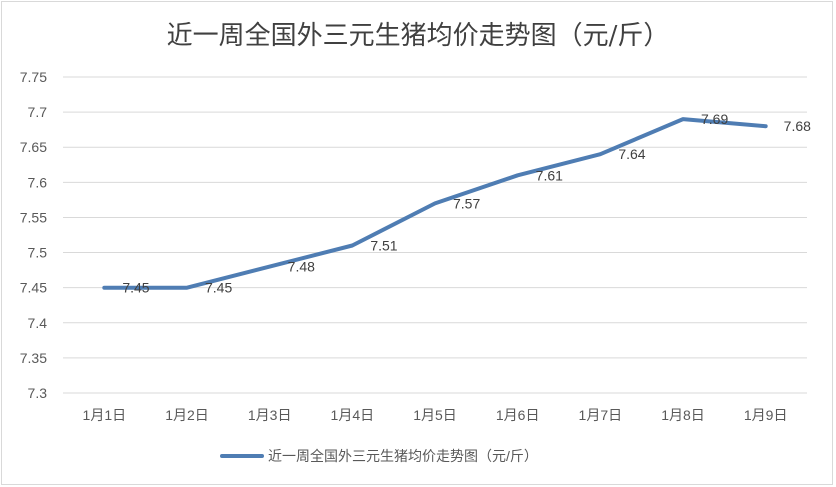 This screenshot has height=487, width=836. Describe the element at coordinates (418, 36) in the screenshot. I see `chart-title: 近一周全国外三元生猪均价走势图（元/斤）` at that location.